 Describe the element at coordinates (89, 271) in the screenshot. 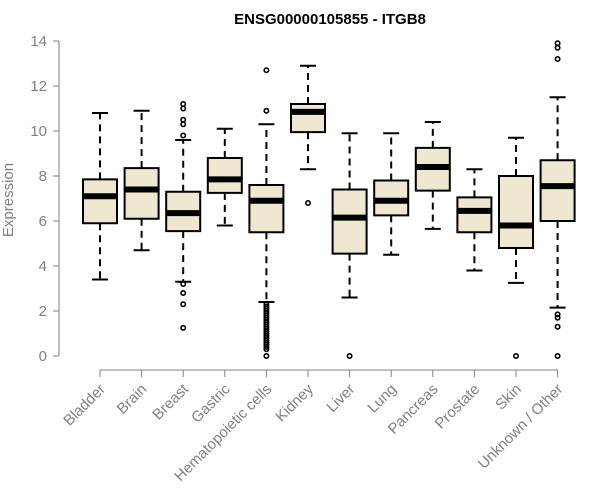

I see `box-group-bladder: Bladder` at that location.